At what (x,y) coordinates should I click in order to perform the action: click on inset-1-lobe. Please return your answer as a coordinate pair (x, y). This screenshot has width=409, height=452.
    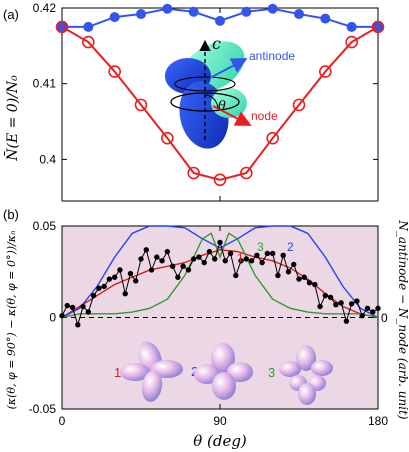
    Looking at the image, I should click on (152, 386).